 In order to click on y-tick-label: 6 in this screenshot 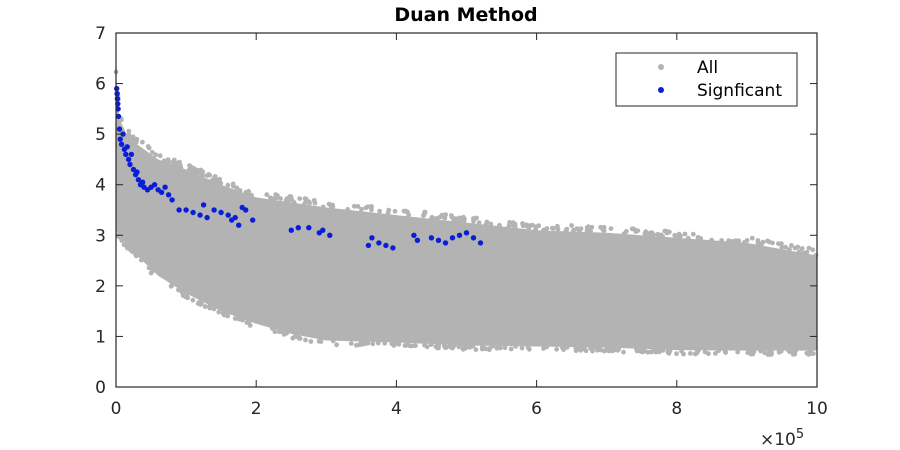, I will do `click(100, 85)`.